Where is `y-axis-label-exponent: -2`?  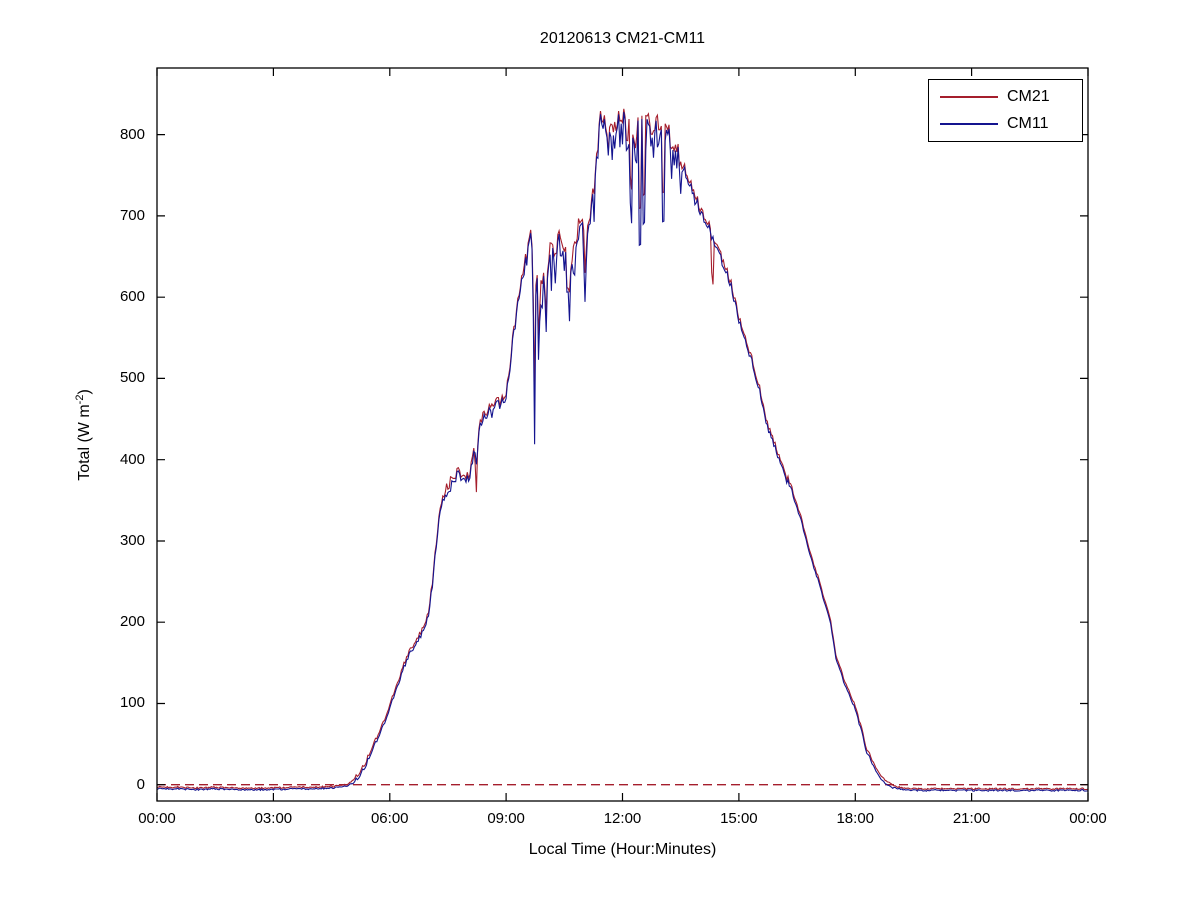
y-axis-label-exponent: -2 is located at coordinates (79, 399).